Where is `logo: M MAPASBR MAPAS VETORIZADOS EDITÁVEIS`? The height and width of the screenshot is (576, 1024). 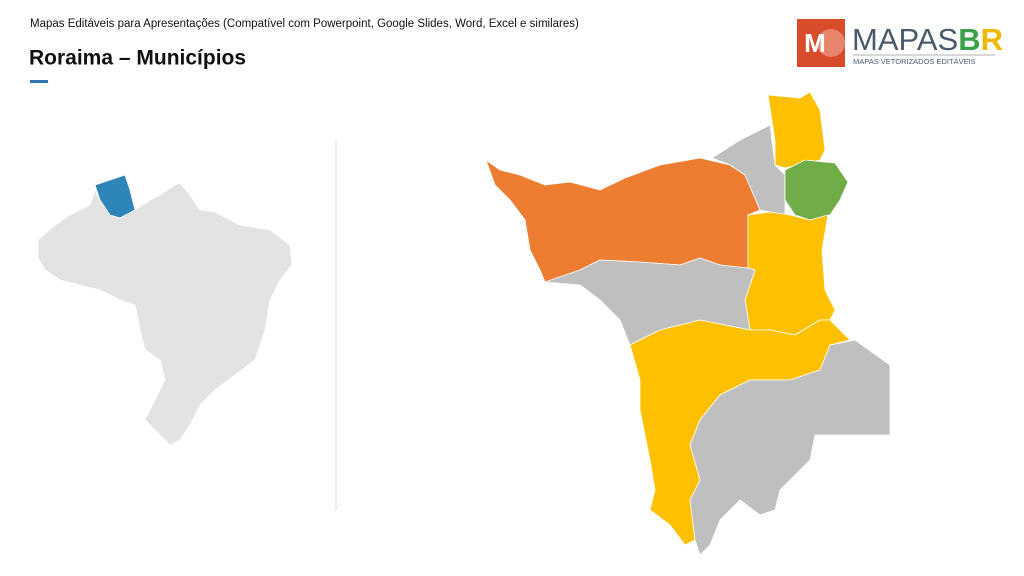 logo: M MAPASBR MAPAS VETORIZADOS EDITÁVEIS is located at coordinates (900, 43).